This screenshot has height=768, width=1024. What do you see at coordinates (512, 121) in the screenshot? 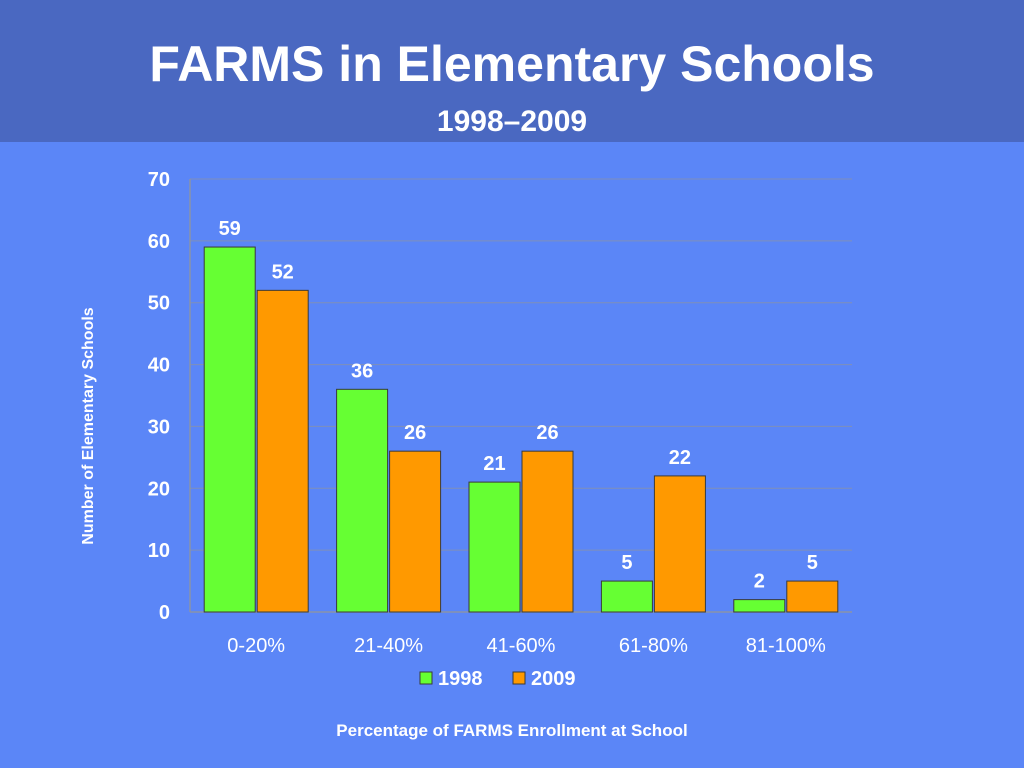
I see `chart-subtitle: 1998–2009` at bounding box center [512, 121].